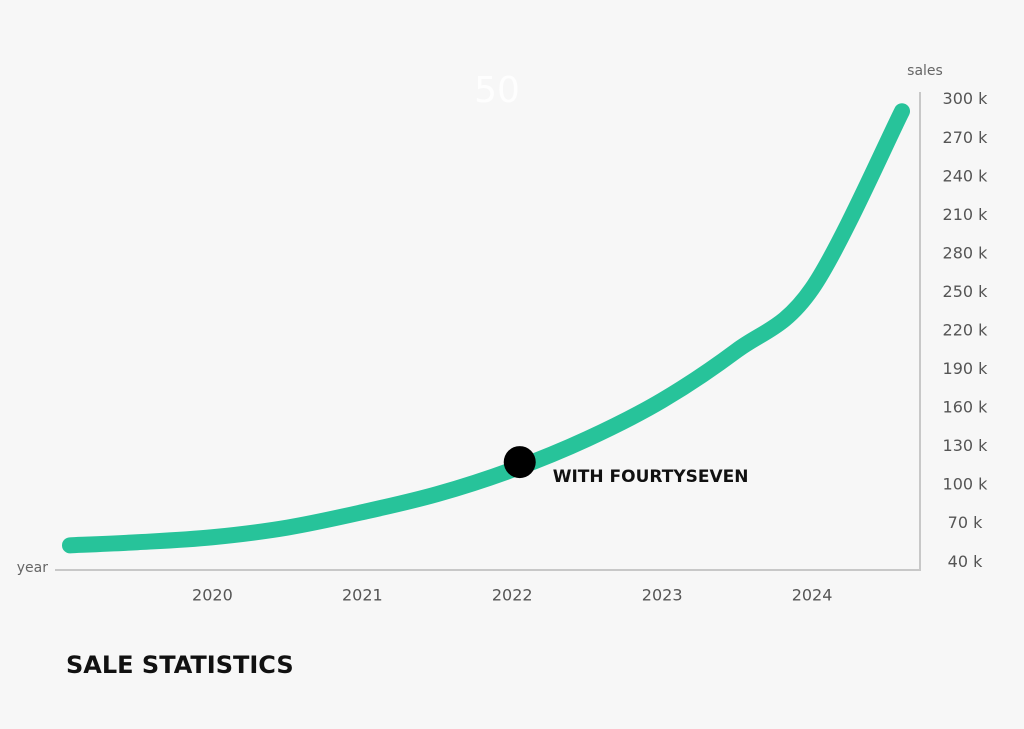 Image resolution: width=1024 pixels, height=729 pixels. What do you see at coordinates (966, 445) in the screenshot?
I see `y-tick-label: 130 k` at bounding box center [966, 445].